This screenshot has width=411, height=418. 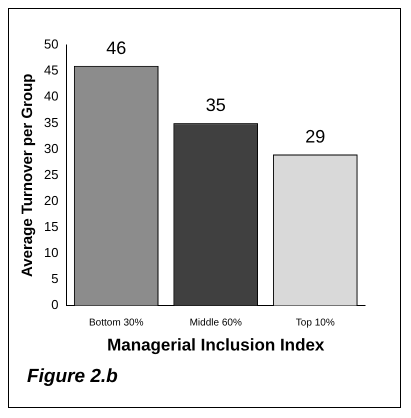 I want to click on y-tick-label: 45, so click(x=51, y=70).